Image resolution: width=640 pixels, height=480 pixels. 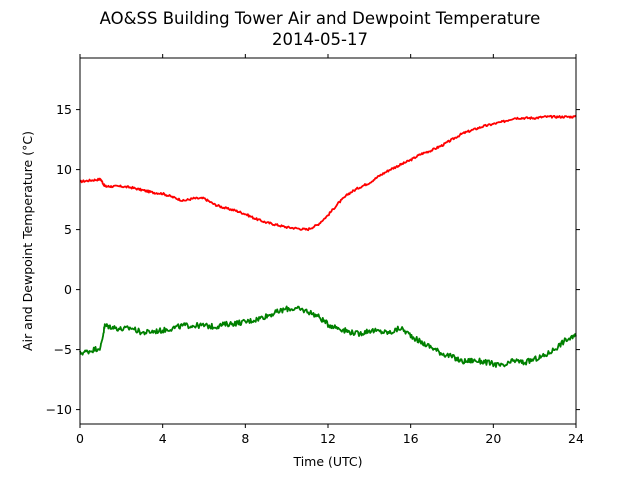 I want to click on x-tick-label: 20, so click(x=493, y=438).